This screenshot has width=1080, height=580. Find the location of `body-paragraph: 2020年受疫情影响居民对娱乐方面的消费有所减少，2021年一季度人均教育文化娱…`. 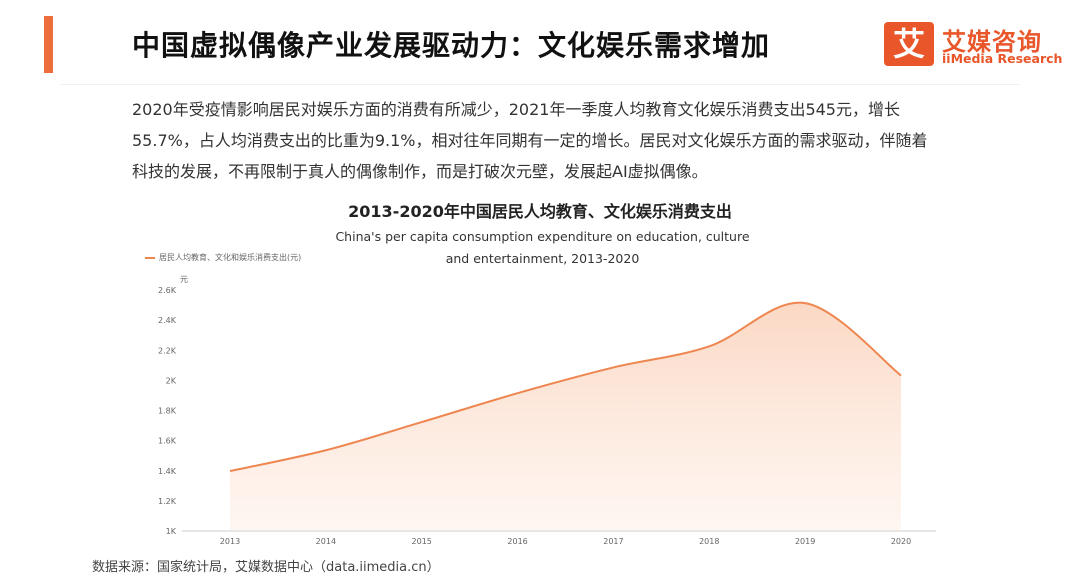

body-paragraph: 2020年受疫情影响居民对娱乐方面的消费有所减少，2021年一季度人均教育文化娱… is located at coordinates (530, 140).